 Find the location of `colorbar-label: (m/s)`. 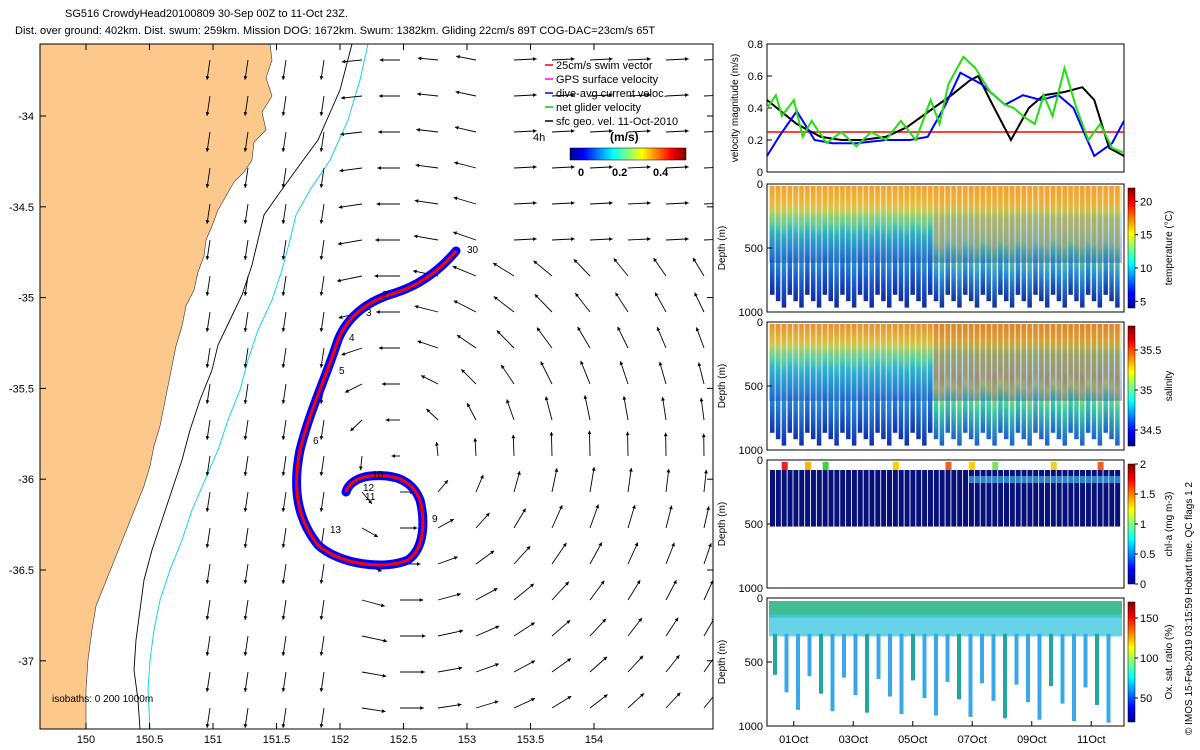

colorbar-label: (m/s) is located at coordinates (624, 137).